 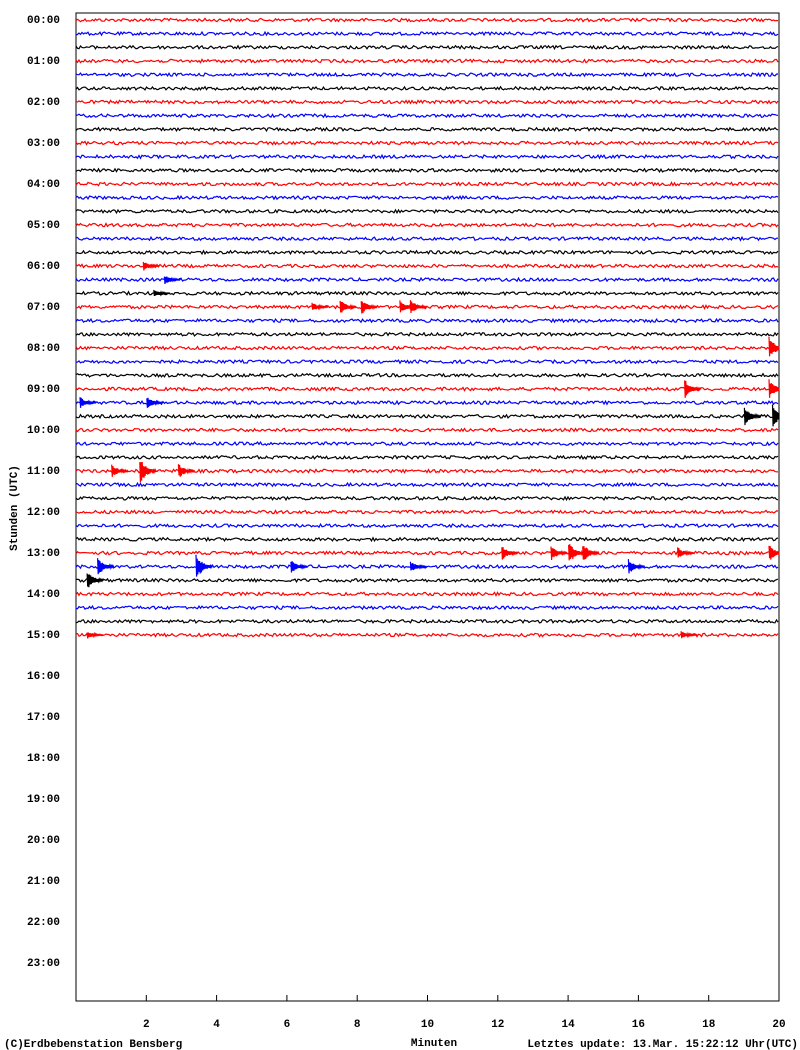 I want to click on hour-label: 16:00, so click(x=43, y=677).